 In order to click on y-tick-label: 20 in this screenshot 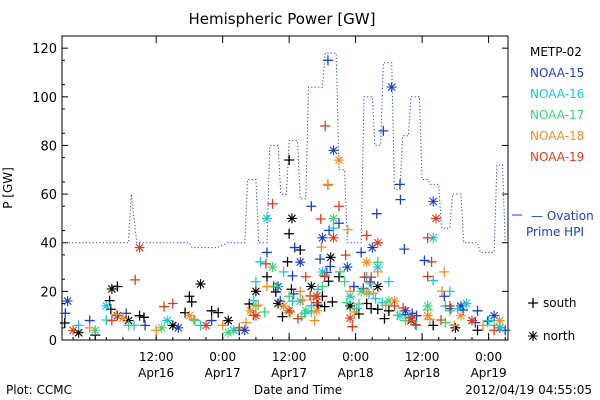, I will do `click(48, 292)`.